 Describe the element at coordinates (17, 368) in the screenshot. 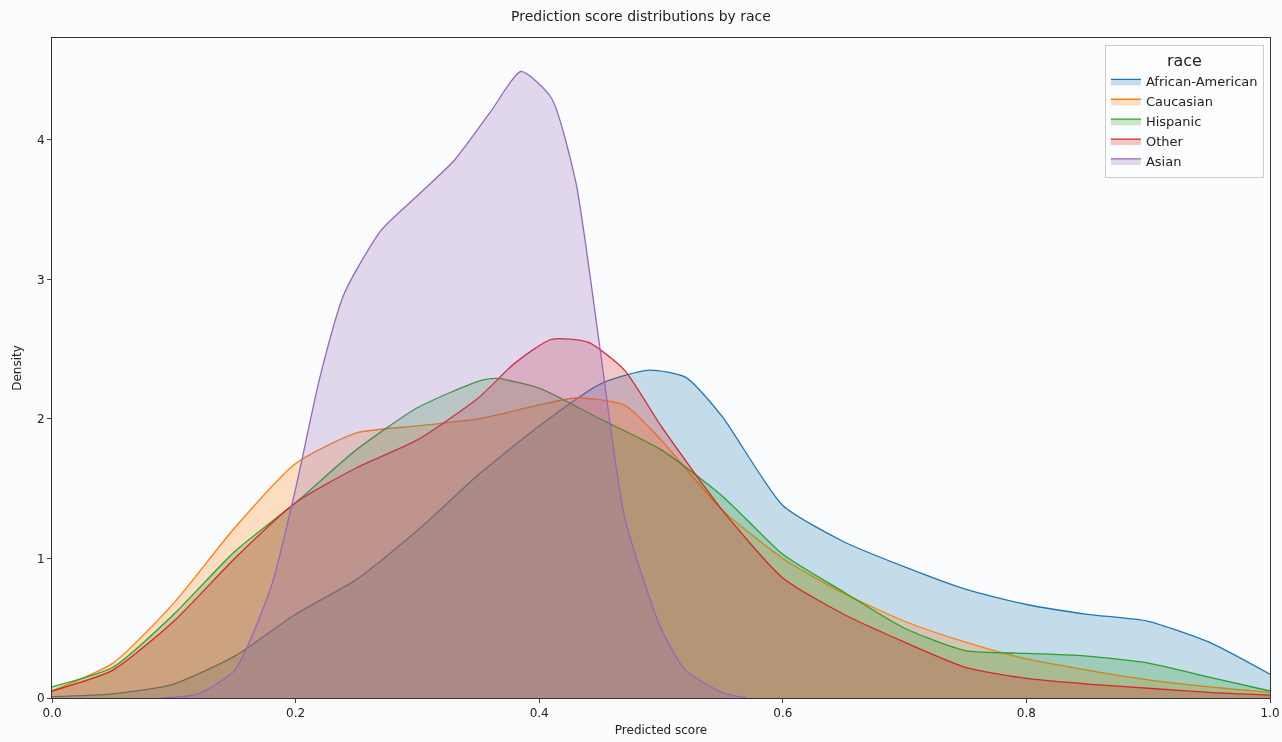

I see `y-axis-title: Density` at that location.